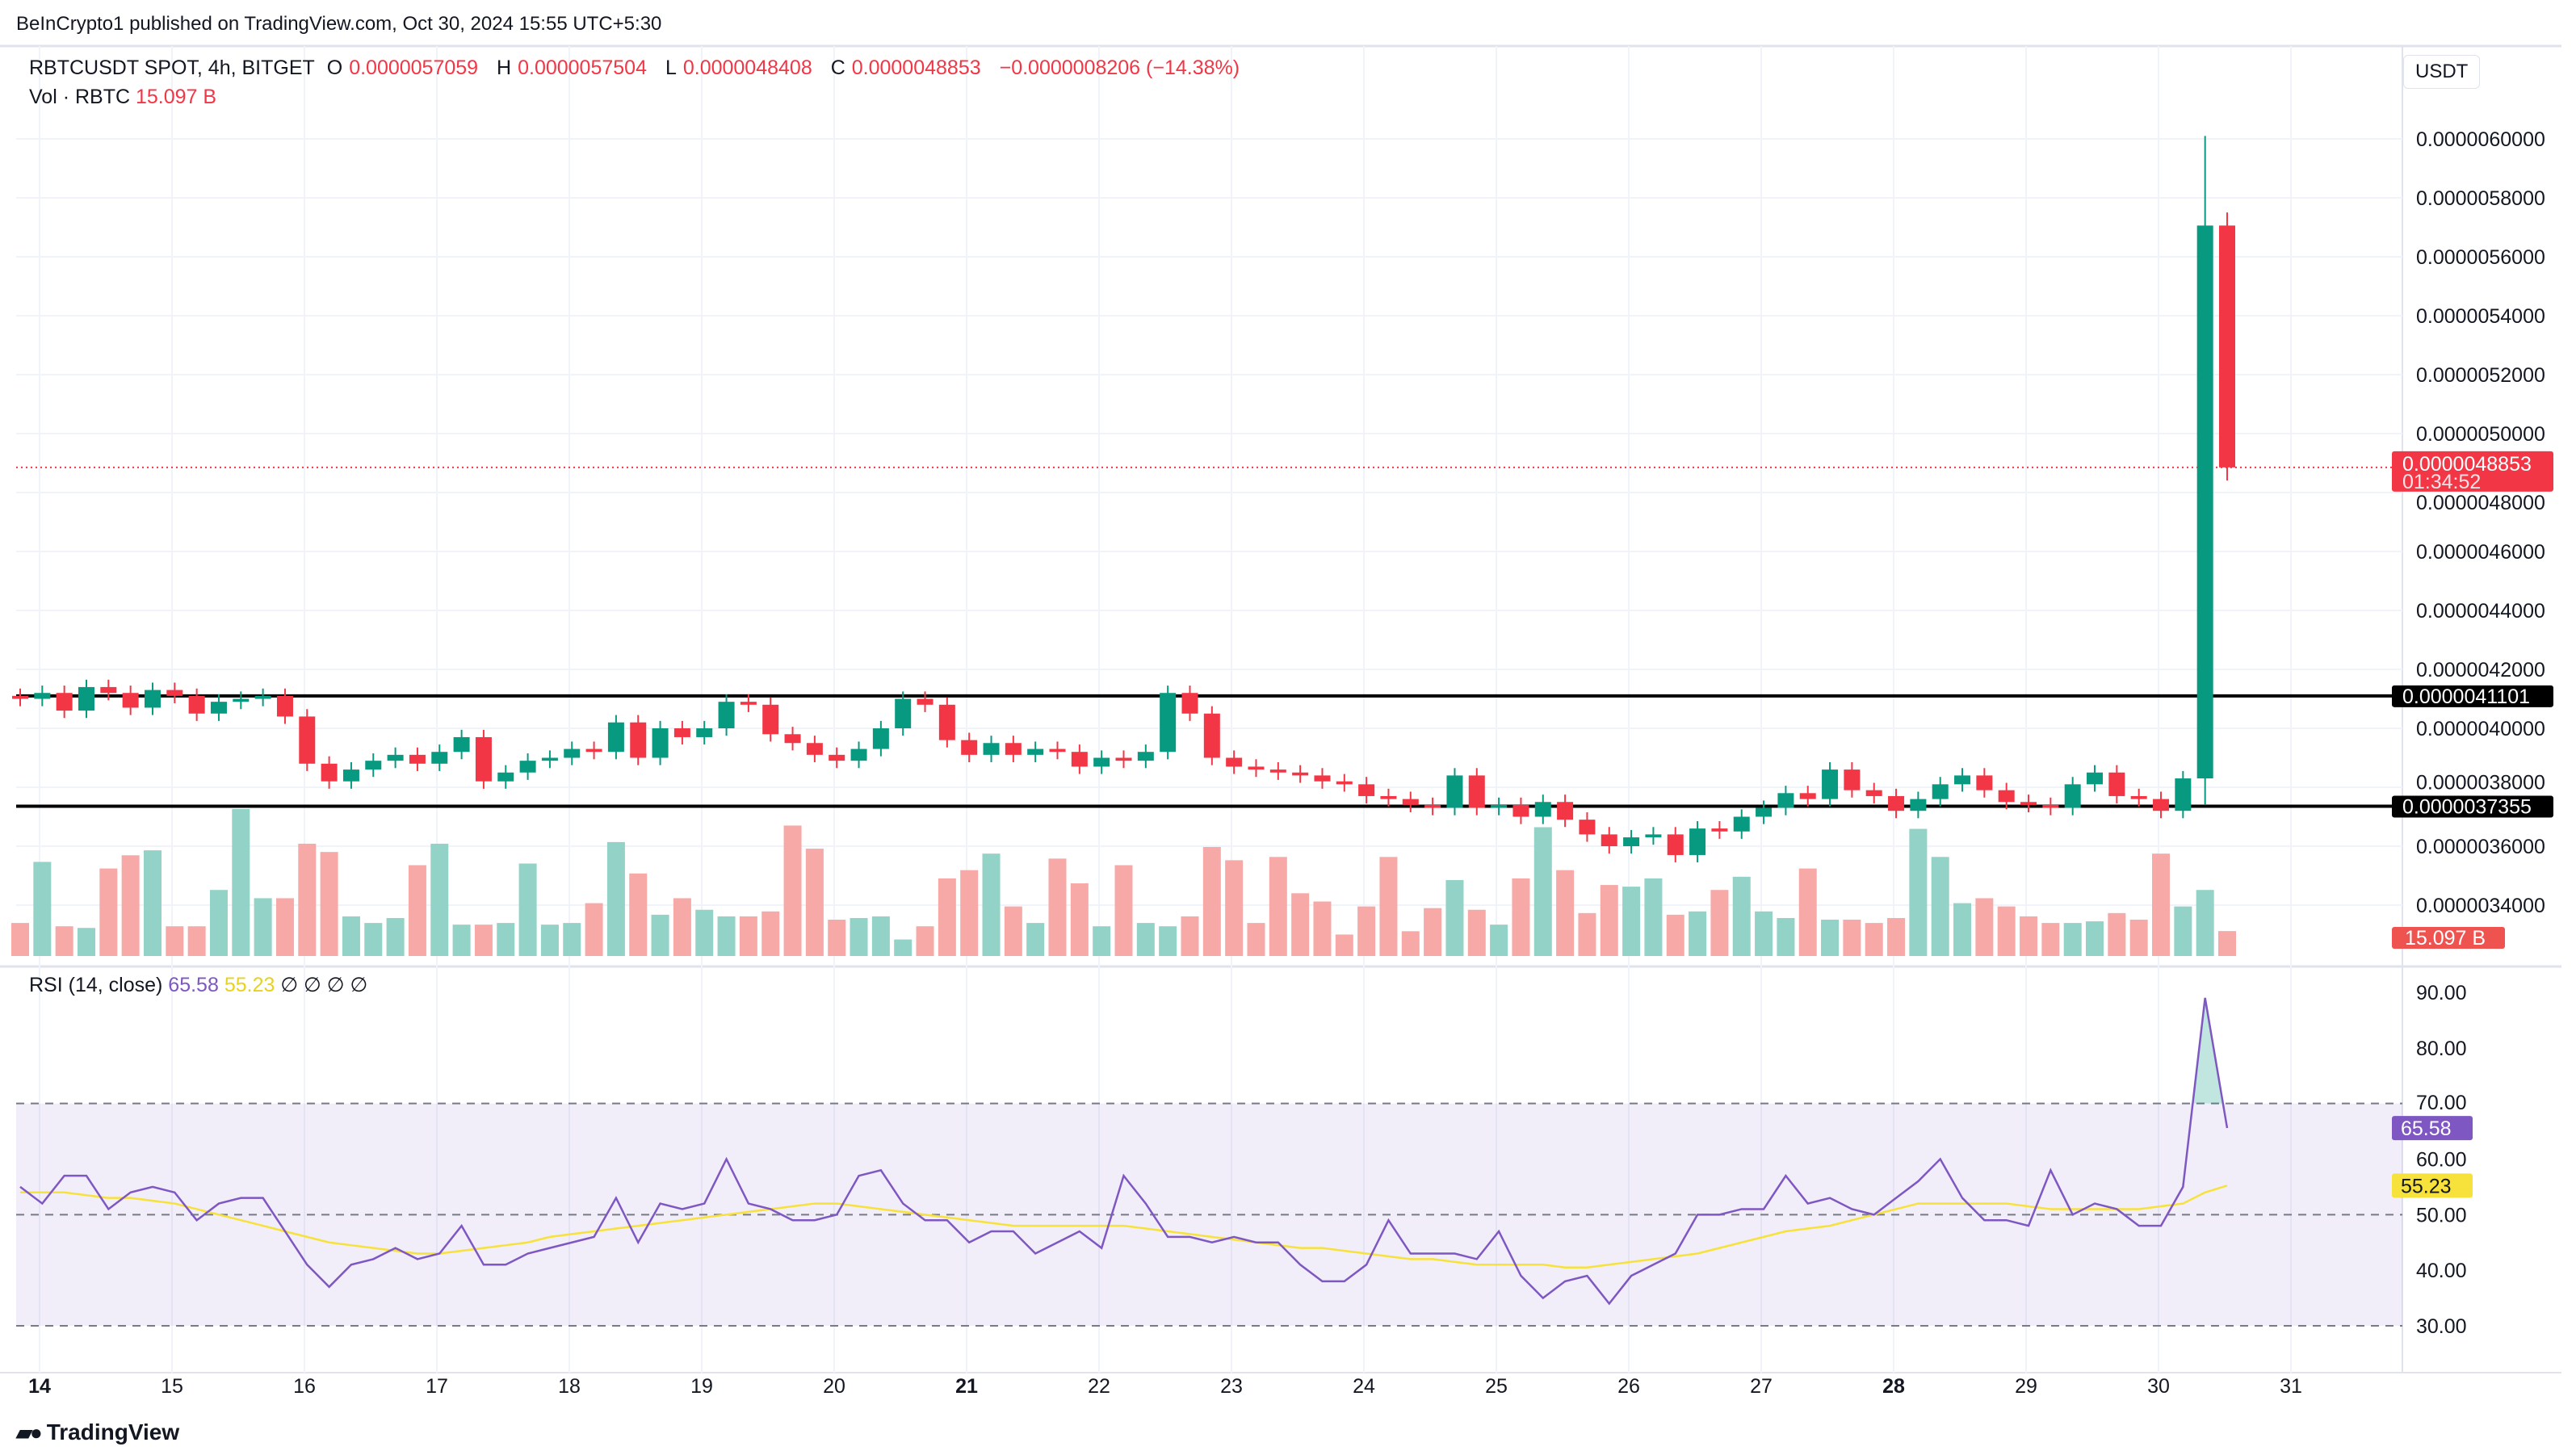 Image resolution: width=2576 pixels, height=1455 pixels. I want to click on time-tick-label: 28, so click(1894, 1386).